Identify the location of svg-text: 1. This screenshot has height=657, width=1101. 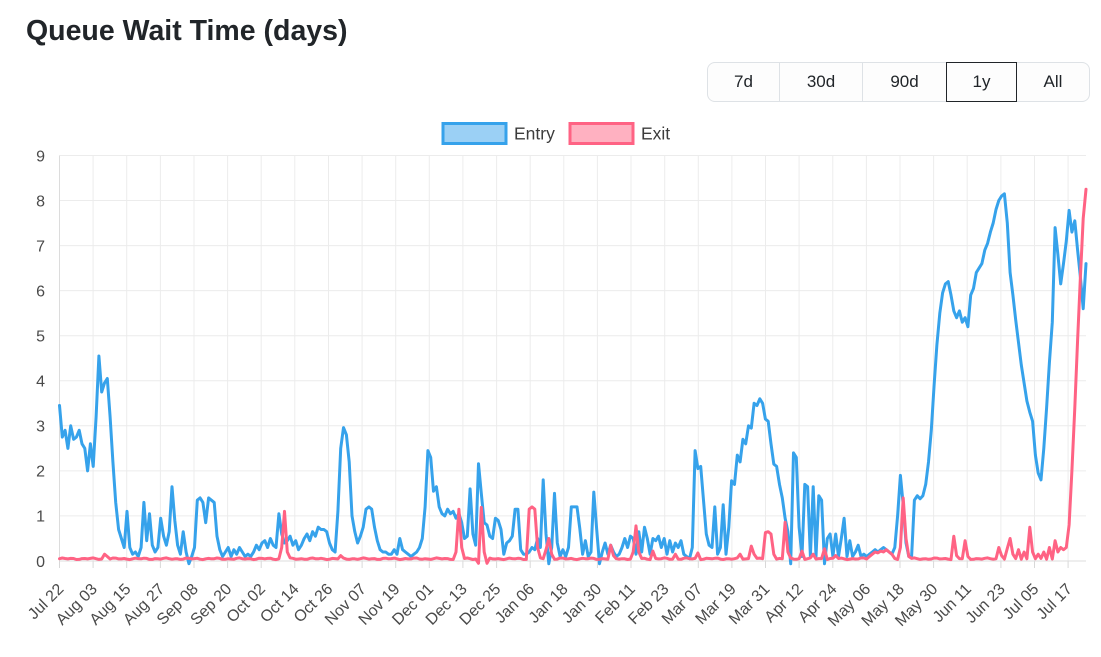
(40, 517).